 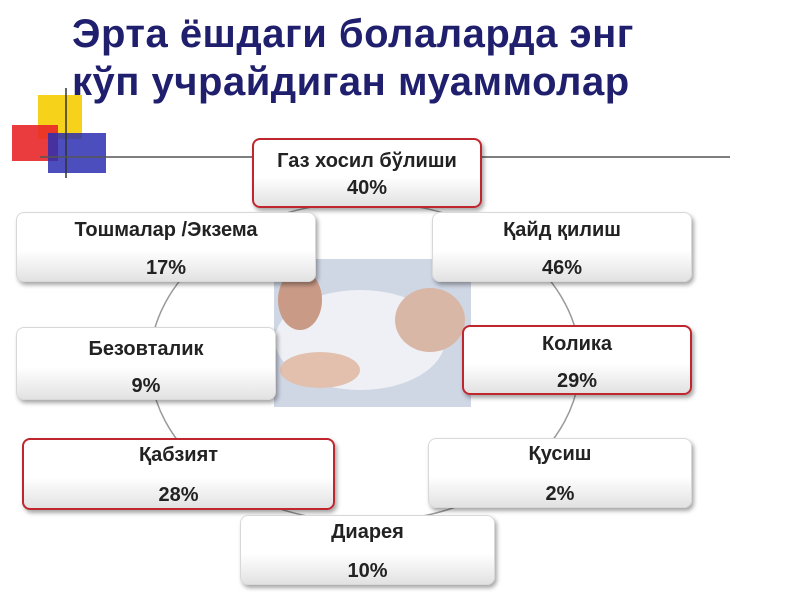 I want to click on node-value: 29%, so click(x=577, y=381).